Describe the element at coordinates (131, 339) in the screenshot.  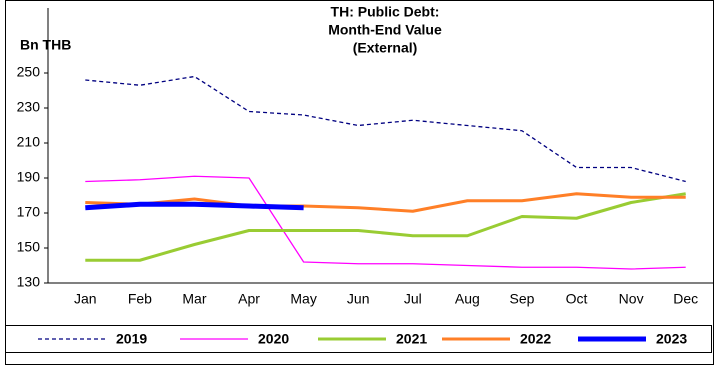
I see `legend-label: 2019` at that location.